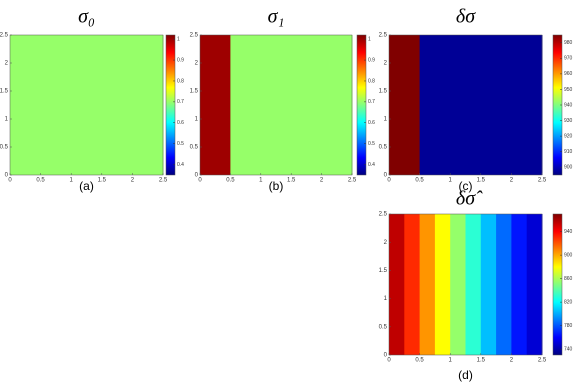  Describe the element at coordinates (466, 17) in the screenshot. I see `panel-title: δσ` at that location.